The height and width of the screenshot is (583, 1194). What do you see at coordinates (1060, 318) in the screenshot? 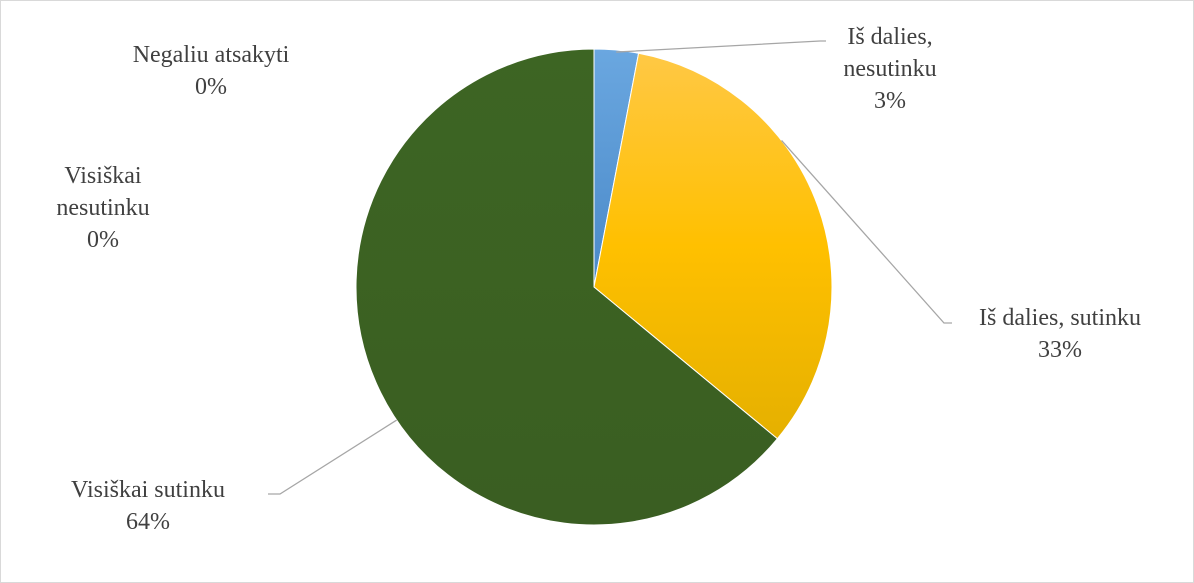
I see `data-label-category: Iš dalies, sutinku` at bounding box center [1060, 318].